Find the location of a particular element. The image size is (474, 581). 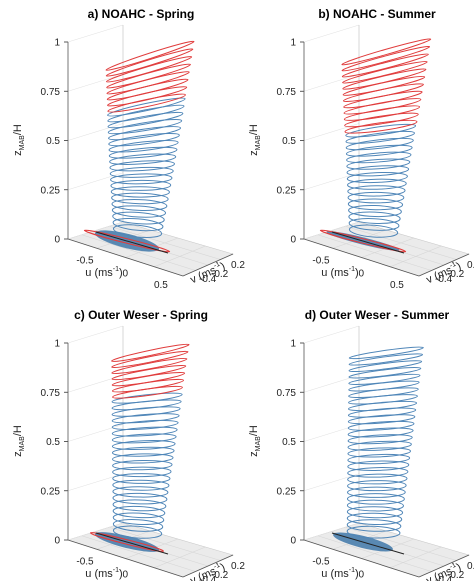

floor-center-line is located at coordinates (132, 242).